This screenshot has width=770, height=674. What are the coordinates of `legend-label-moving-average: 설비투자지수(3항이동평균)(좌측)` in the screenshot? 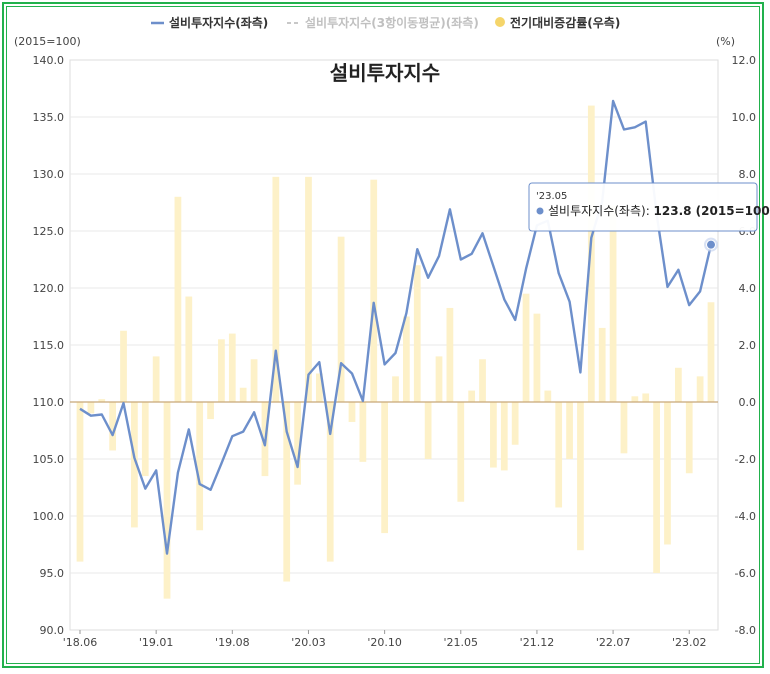 It's located at (392, 22).